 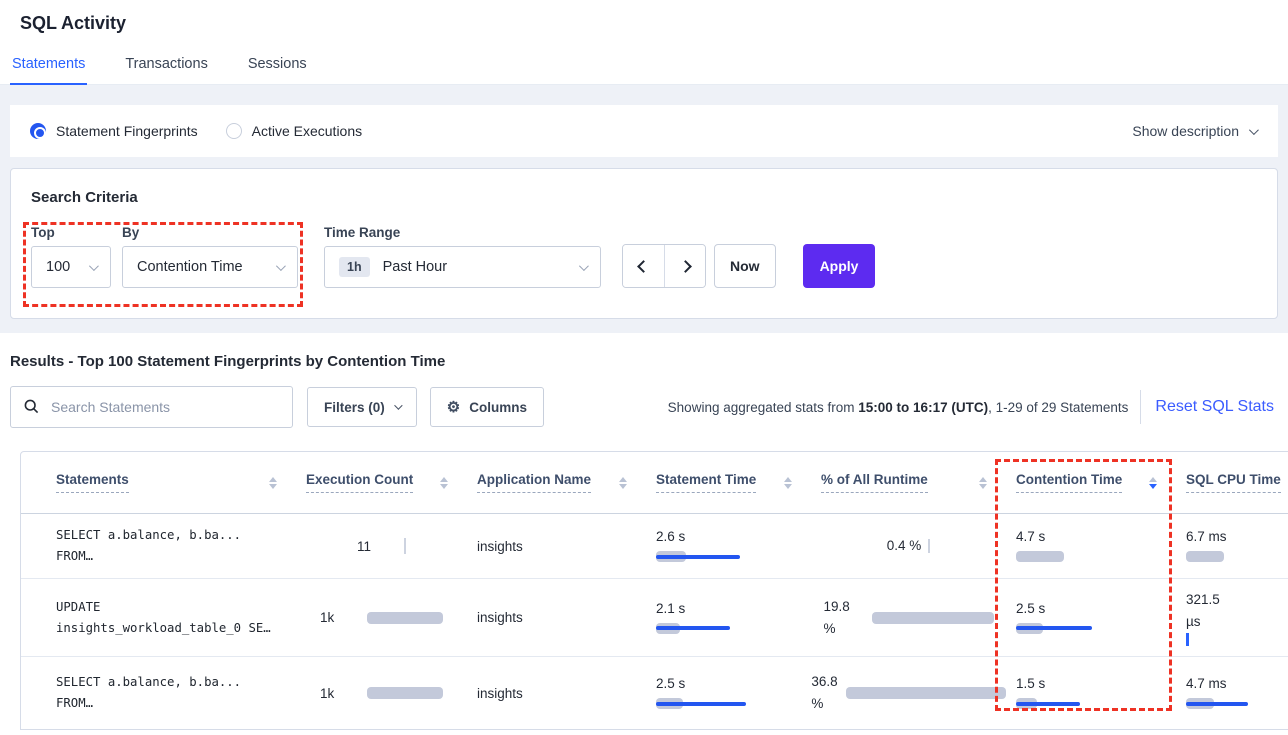 I want to click on column-header-contention-time: Contention Time, so click(x=1101, y=482).